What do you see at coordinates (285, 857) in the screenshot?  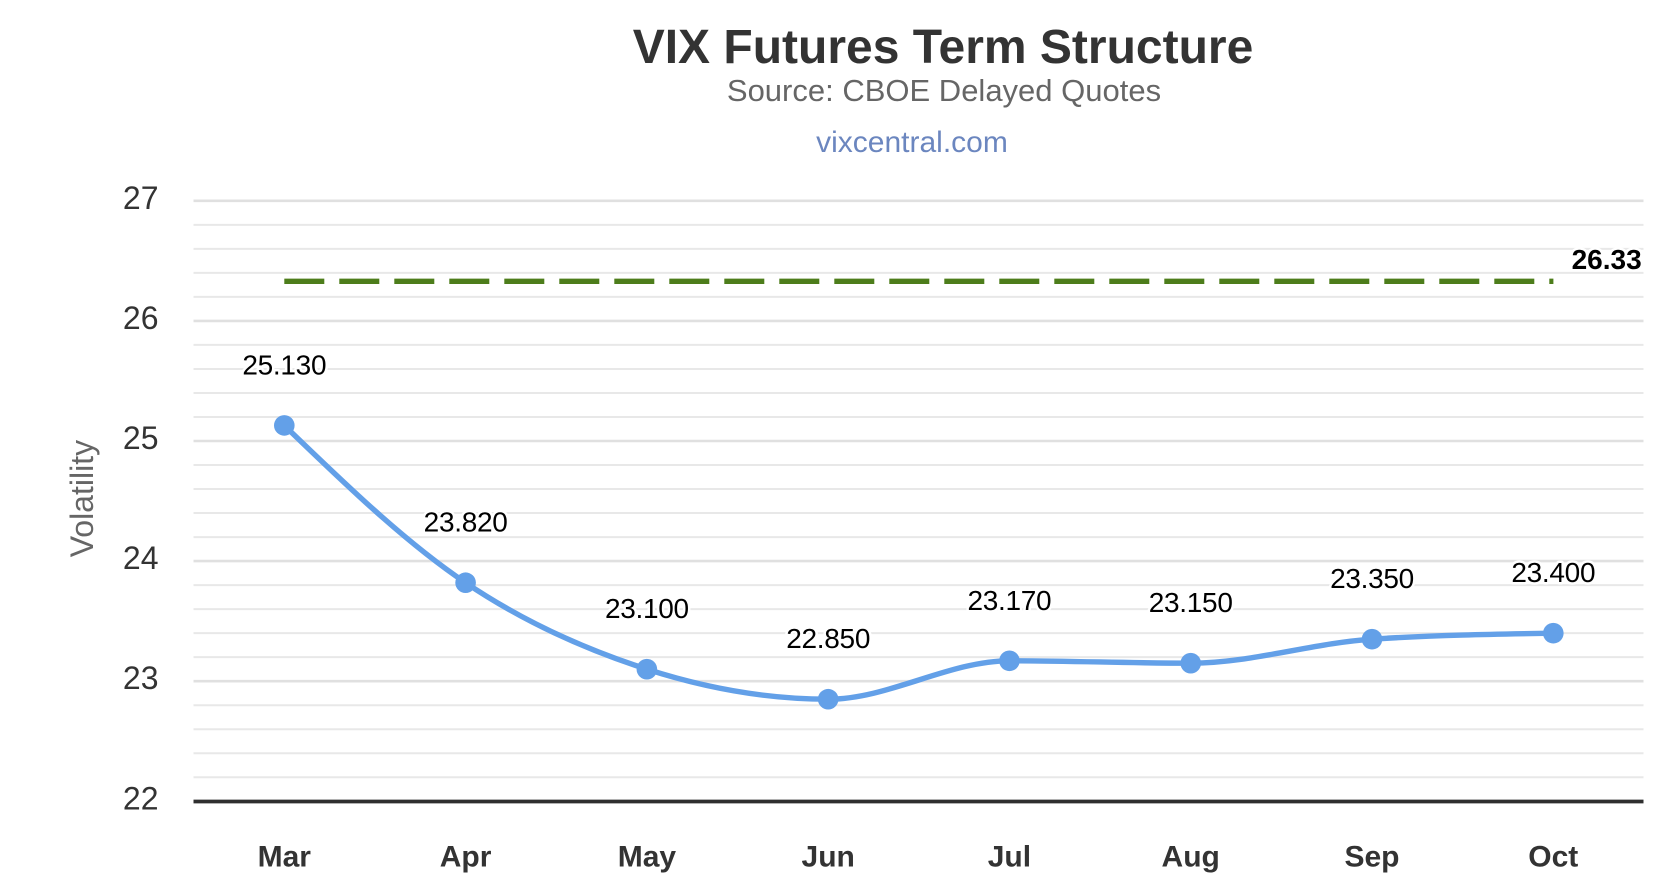 I see `svg-text: Mar` at bounding box center [285, 857].